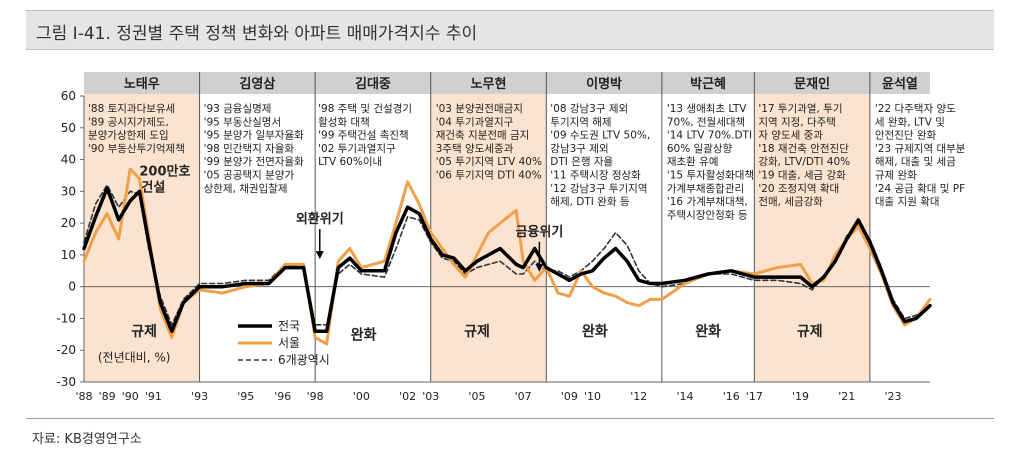  I want to click on policy-note: 규제 완화, so click(896, 175).